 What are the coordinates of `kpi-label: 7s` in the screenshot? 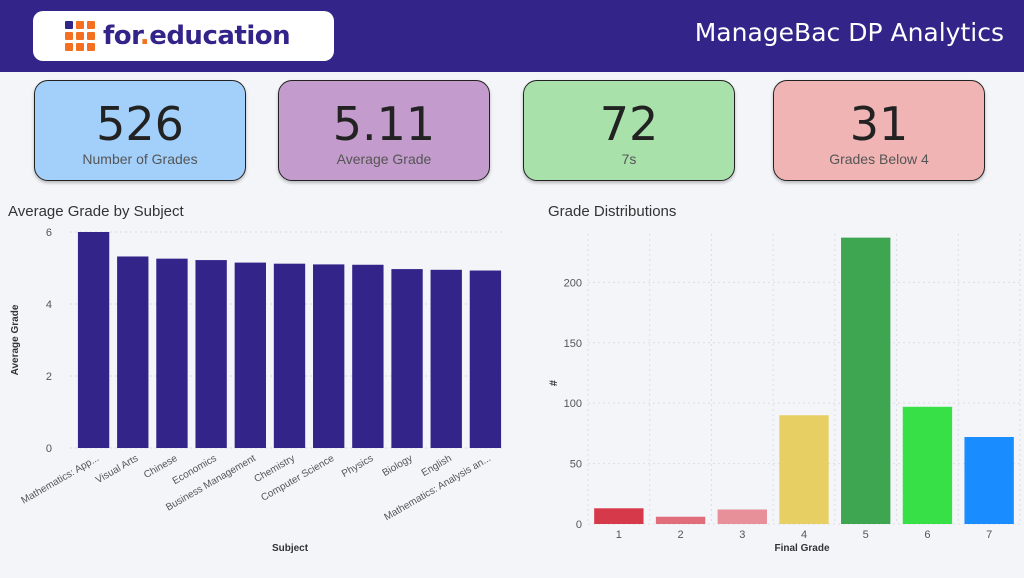 It's located at (629, 159).